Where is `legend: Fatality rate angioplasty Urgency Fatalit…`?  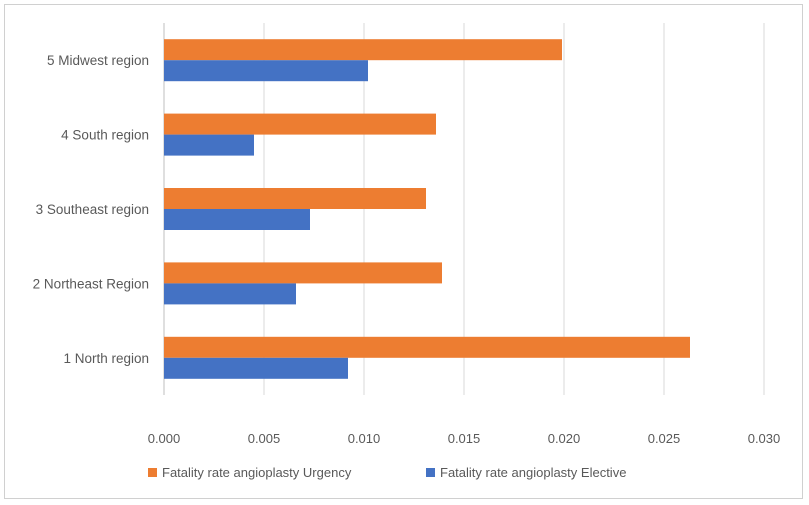 legend: Fatality rate angioplasty Urgency Fatalit… is located at coordinates (387, 472).